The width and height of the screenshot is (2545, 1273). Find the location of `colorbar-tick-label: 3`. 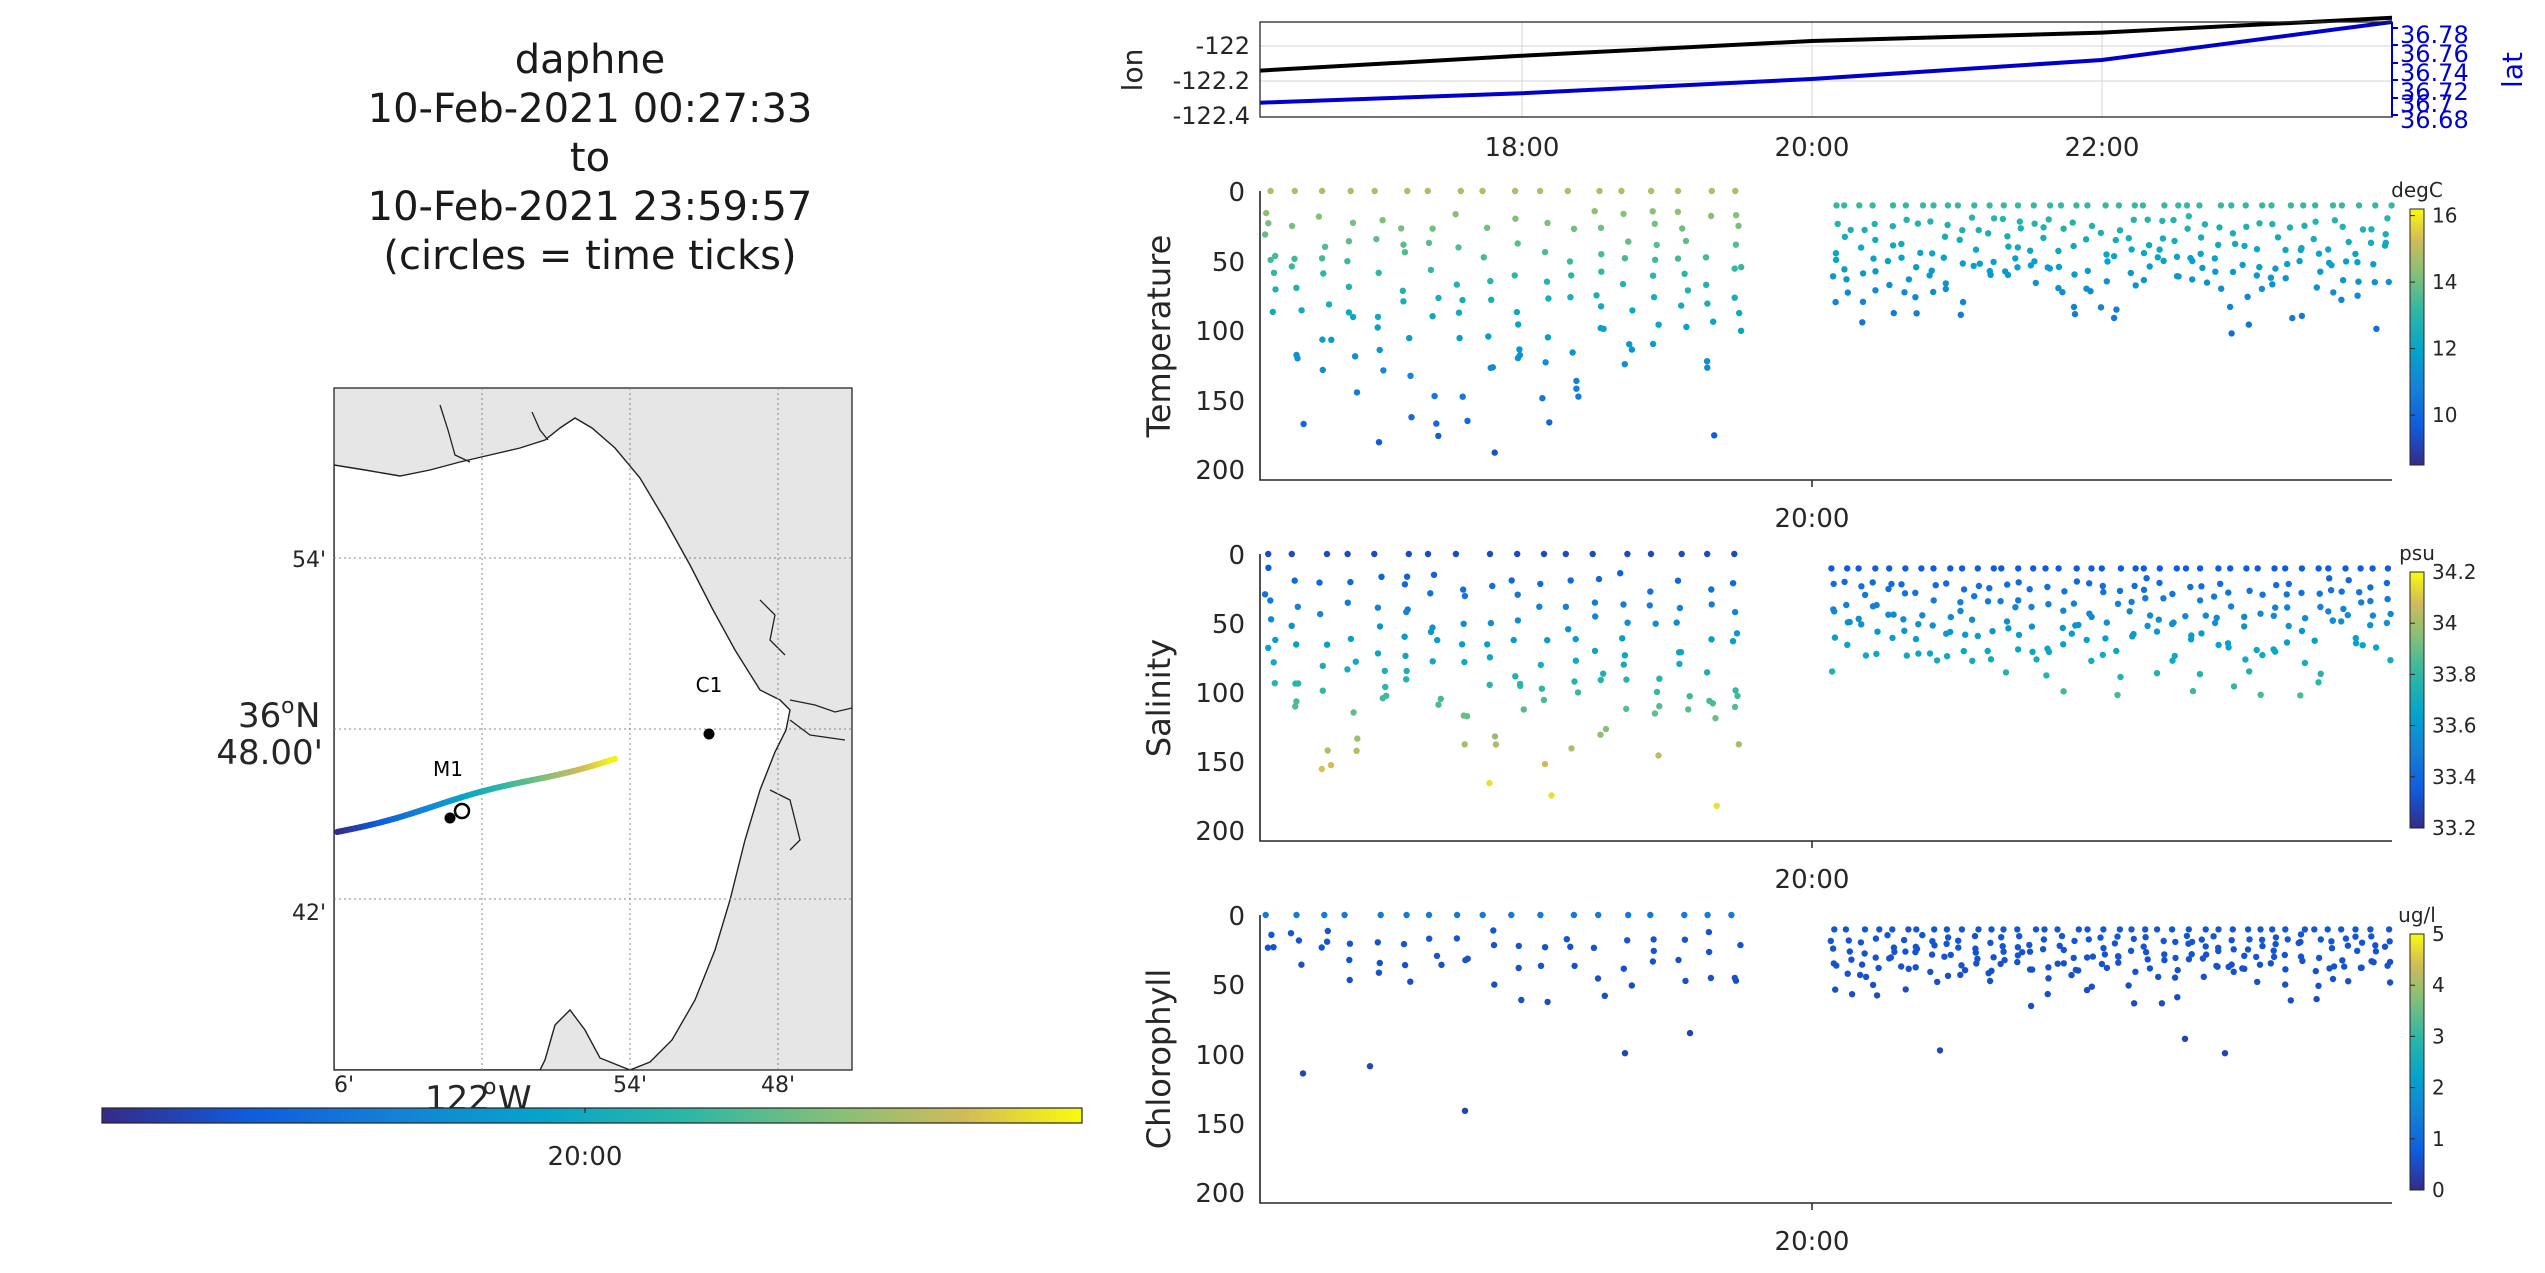

colorbar-tick-label: 3 is located at coordinates (2438, 1036).